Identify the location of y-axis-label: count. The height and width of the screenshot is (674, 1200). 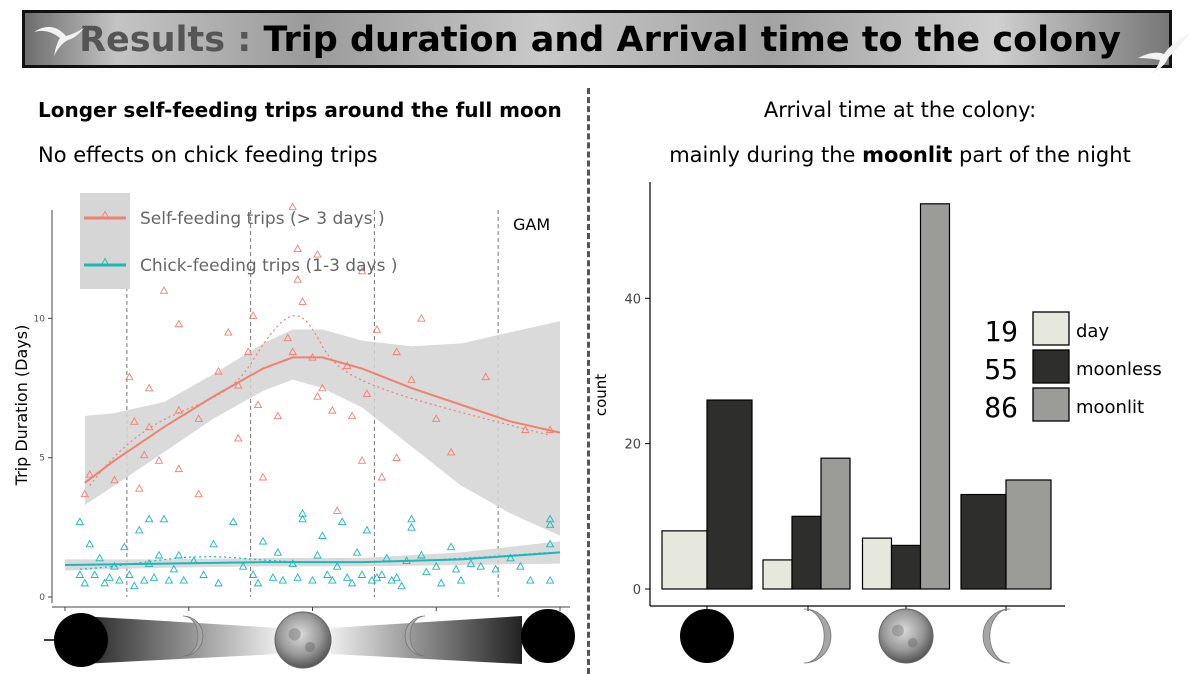
(601, 395).